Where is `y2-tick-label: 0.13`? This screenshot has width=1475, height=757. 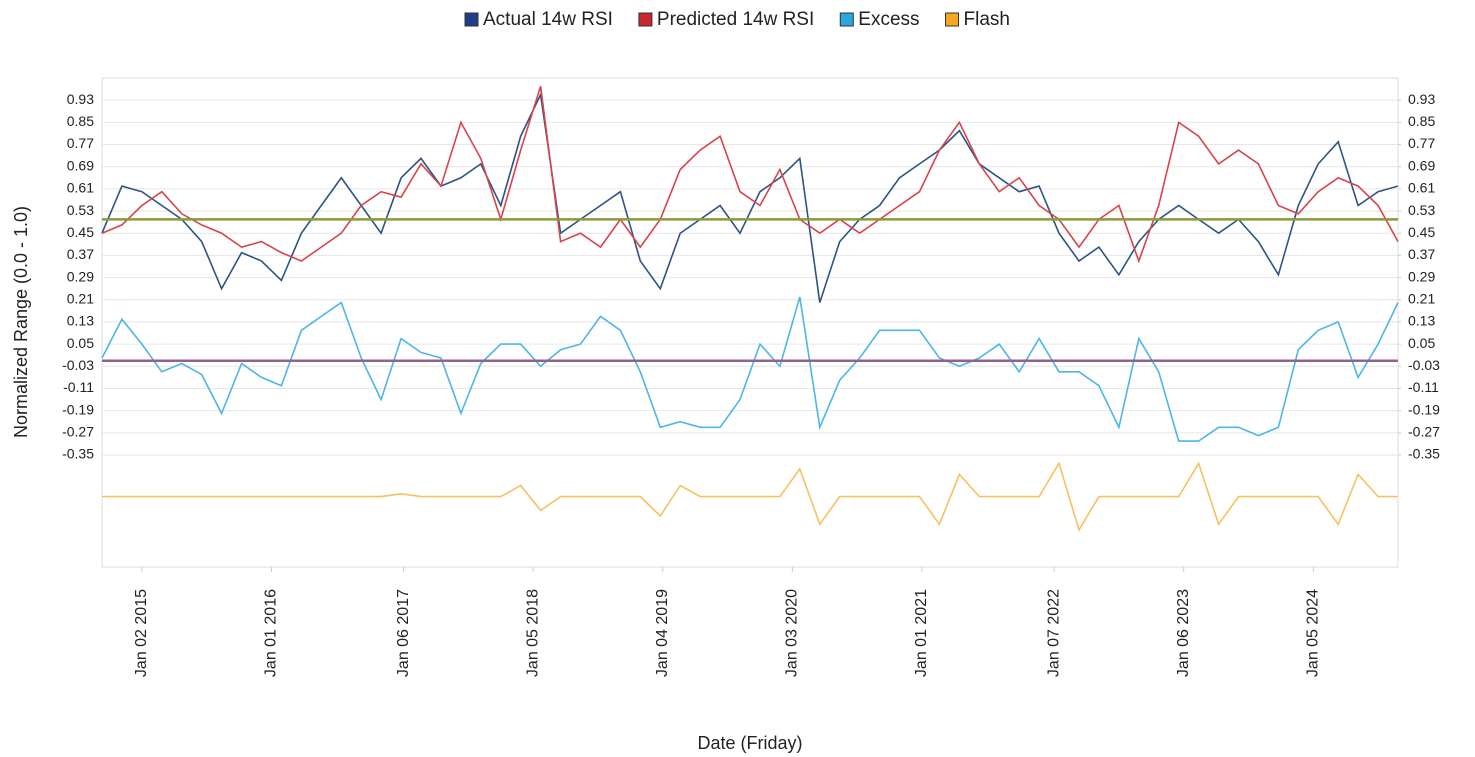 y2-tick-label: 0.13 is located at coordinates (1421, 321).